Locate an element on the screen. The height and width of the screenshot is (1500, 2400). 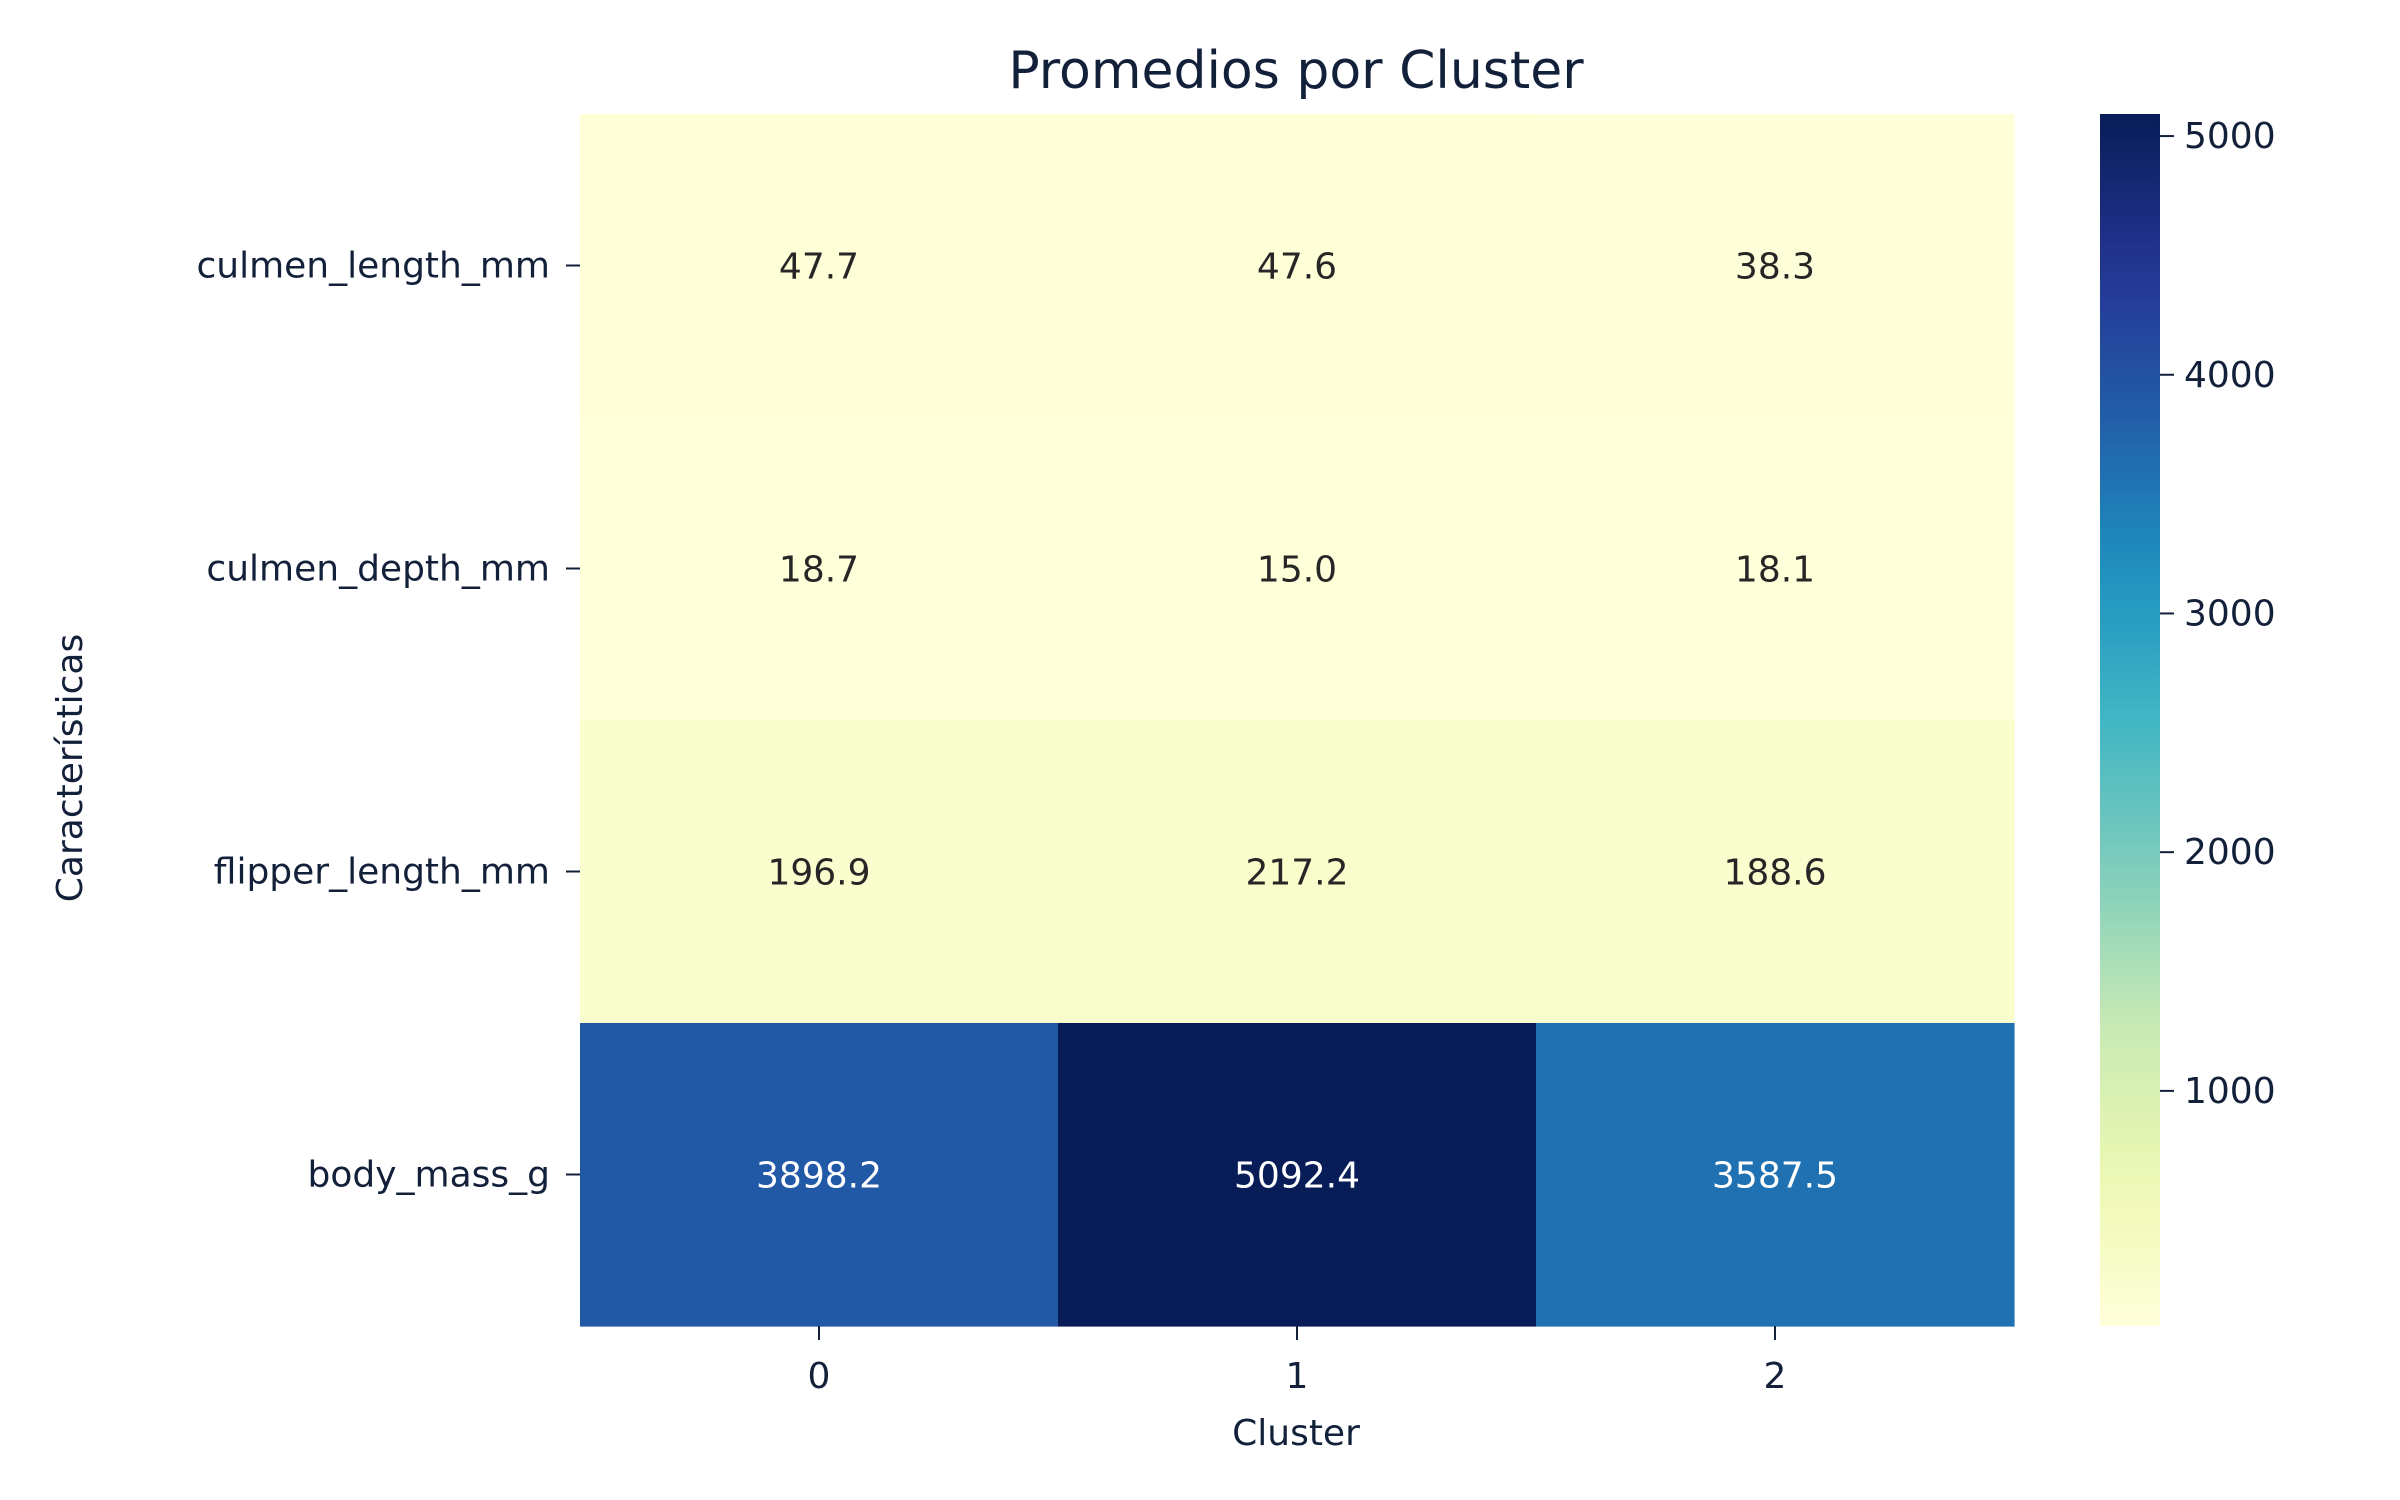
y-axis-label: Características is located at coordinates (70, 768).